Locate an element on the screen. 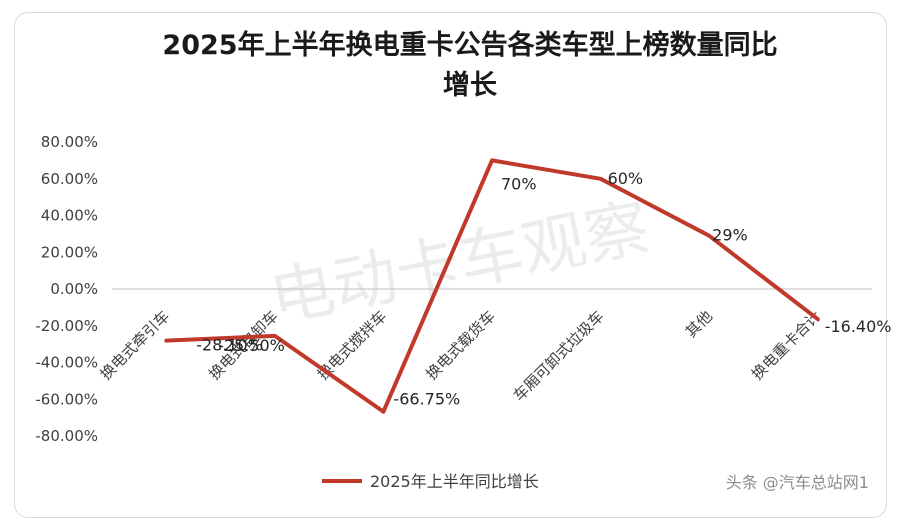 Image resolution: width=901 pixels, height=530 pixels. source-credit: 头条 @汽车总站网1 is located at coordinates (797, 482).